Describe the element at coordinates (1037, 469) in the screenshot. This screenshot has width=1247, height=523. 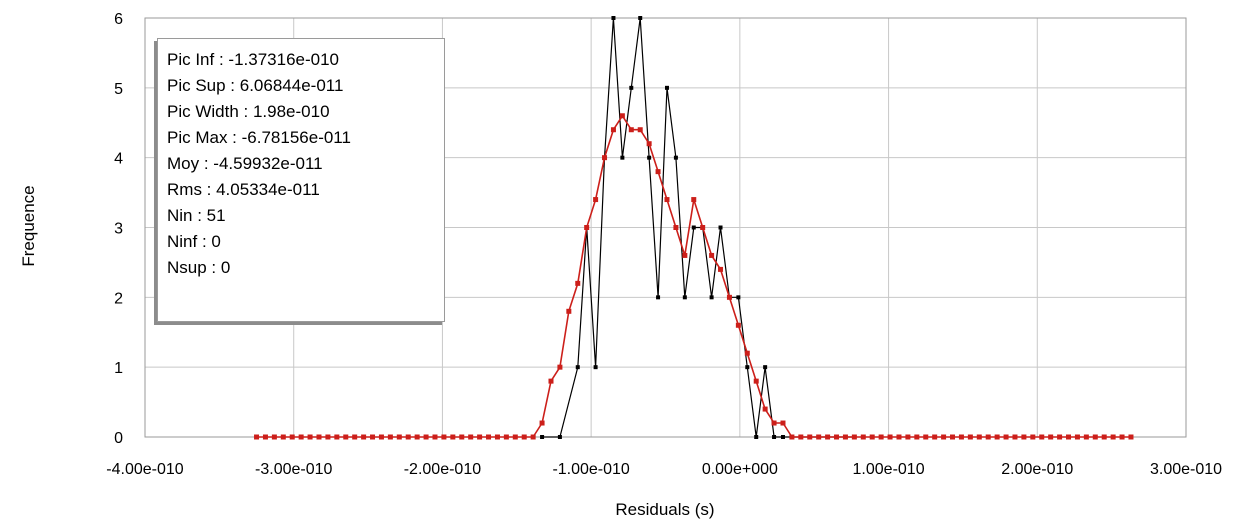
I see `x-tick-label: 2.00e-010` at that location.